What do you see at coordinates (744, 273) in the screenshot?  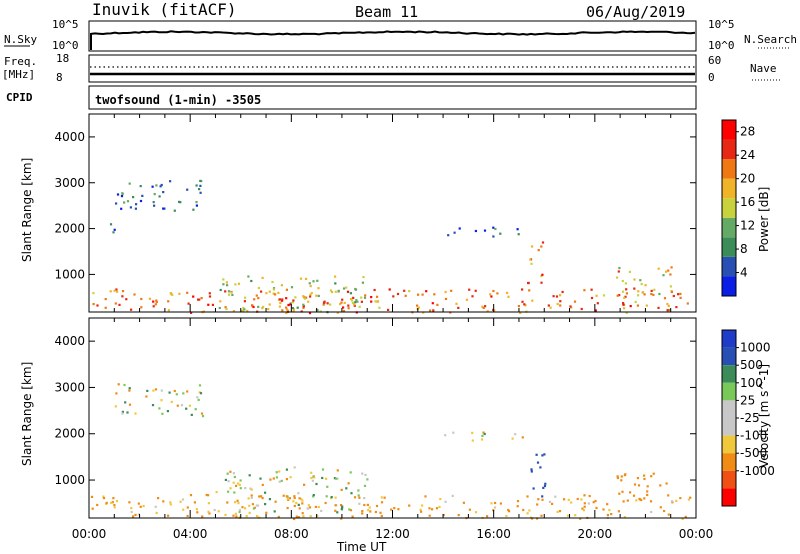 I see `power-colorbar-tick: 4` at bounding box center [744, 273].